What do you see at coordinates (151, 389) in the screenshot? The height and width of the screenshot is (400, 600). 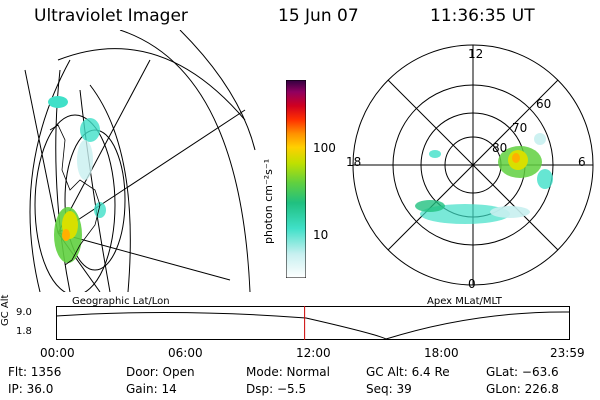 I see `status-gain: Gain: 14` at bounding box center [151, 389].